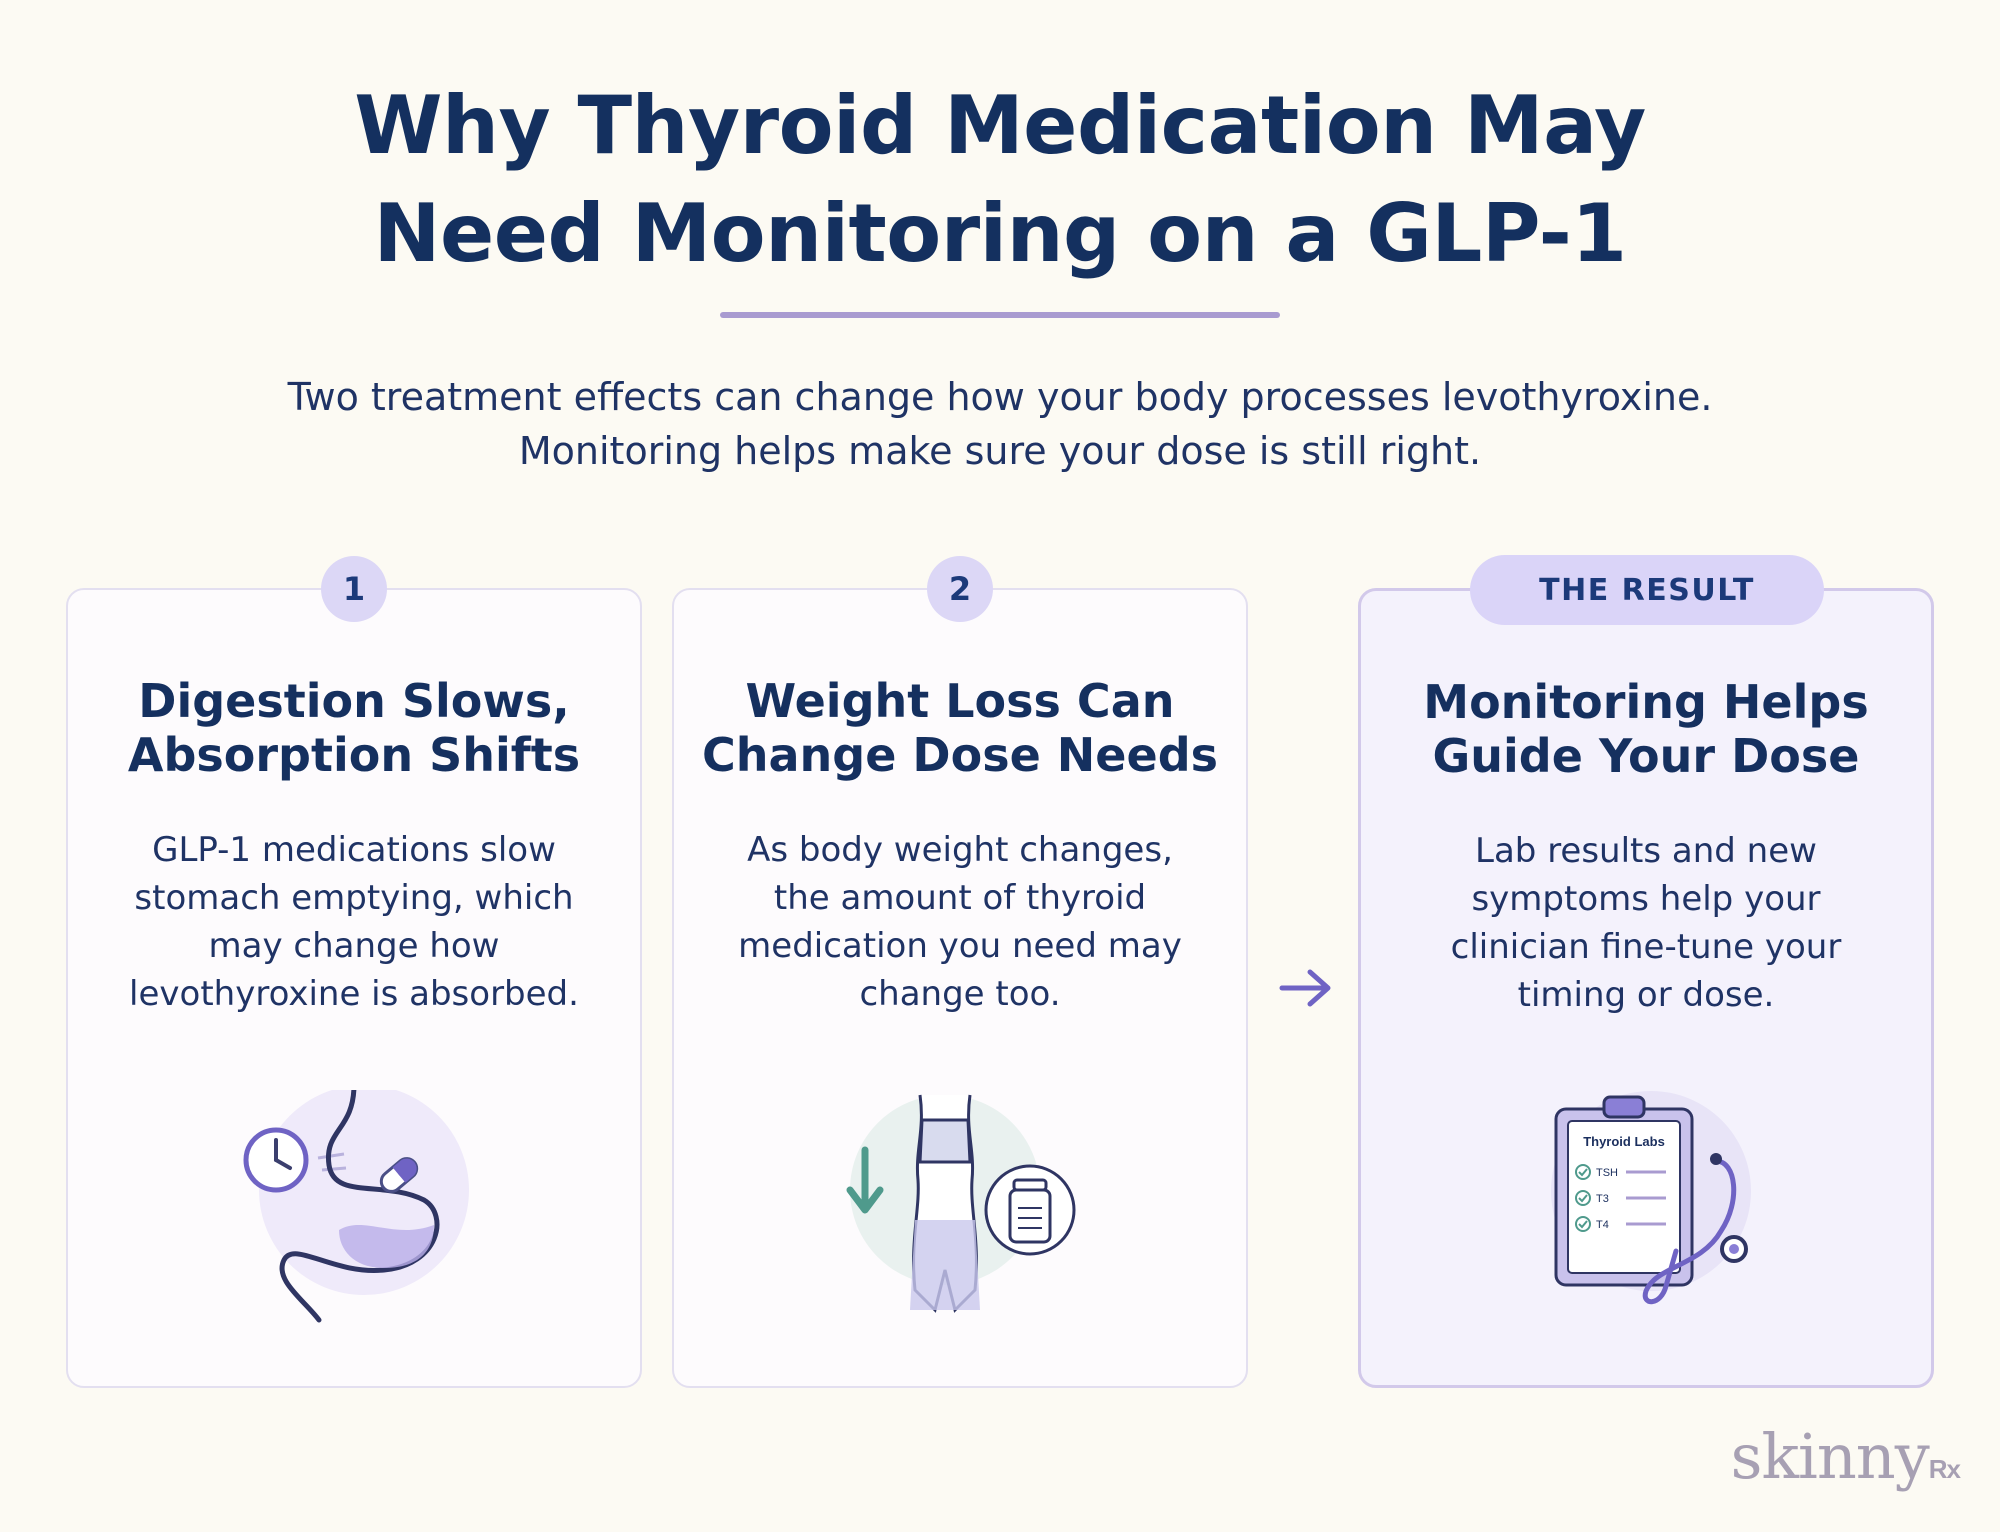 The image size is (2000, 1532). I want to click on title-divider, so click(1000, 315).